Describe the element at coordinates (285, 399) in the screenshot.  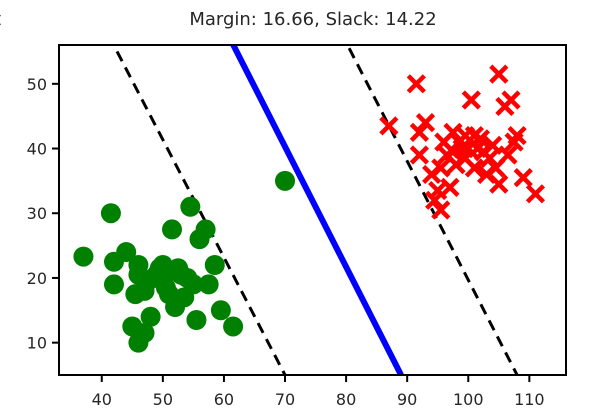
I see `x-tick-label: 70` at that location.